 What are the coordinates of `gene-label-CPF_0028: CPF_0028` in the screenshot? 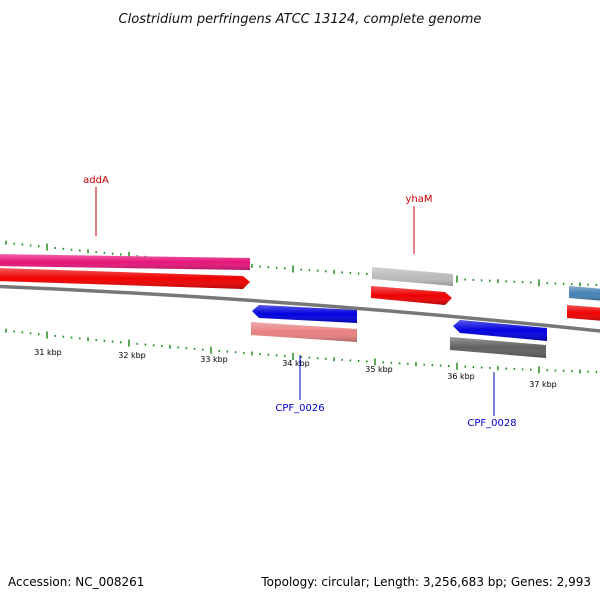 It's located at (491, 423).